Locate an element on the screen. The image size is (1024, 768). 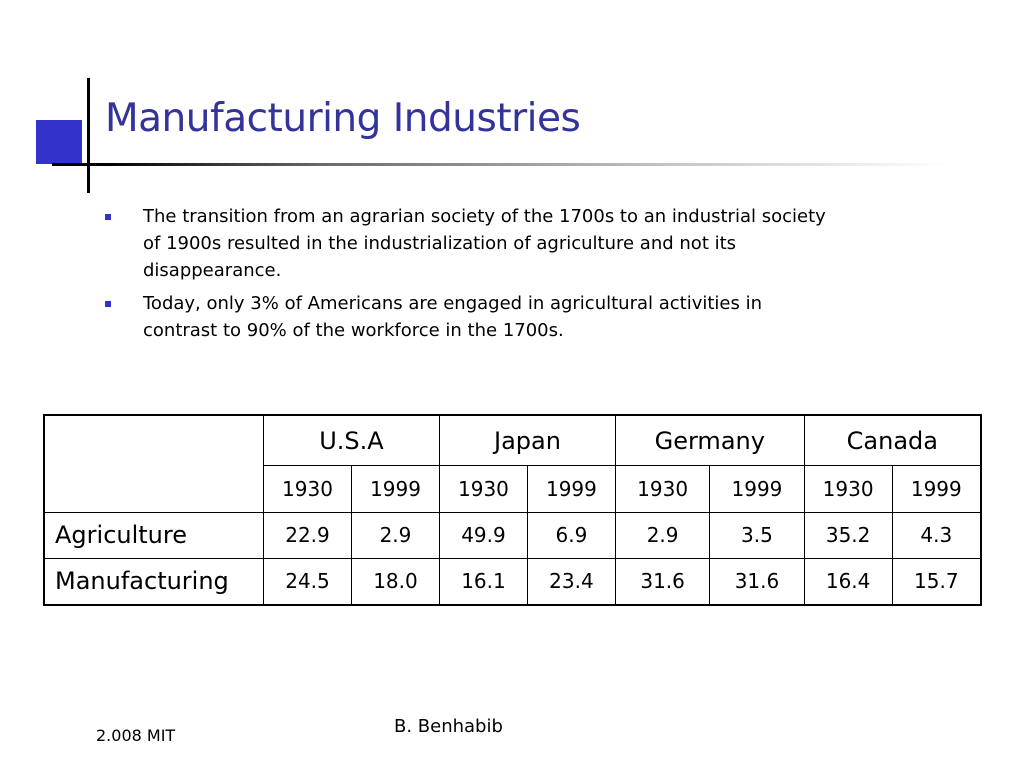
country-header: Canada is located at coordinates (892, 440).